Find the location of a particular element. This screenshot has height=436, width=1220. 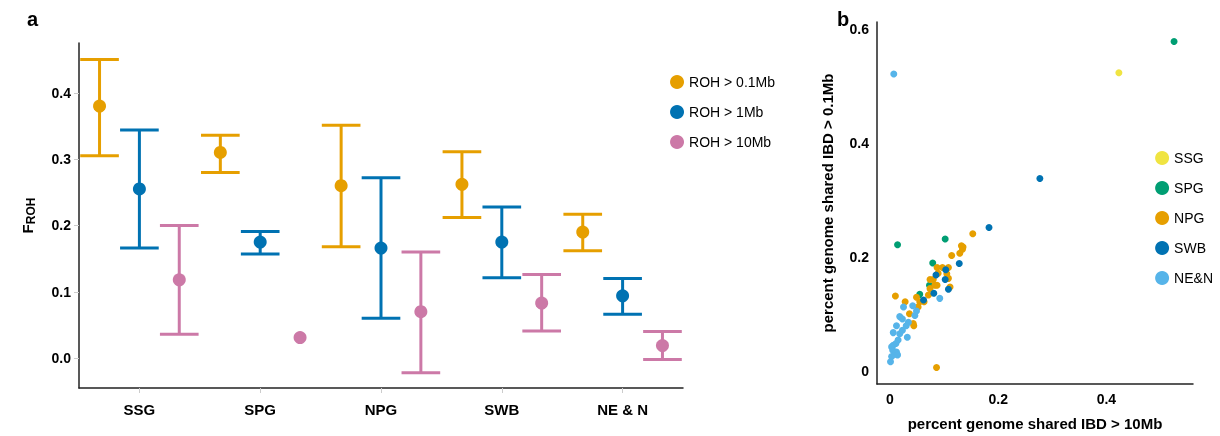

legend-label: ROH > 10Mb is located at coordinates (730, 142).